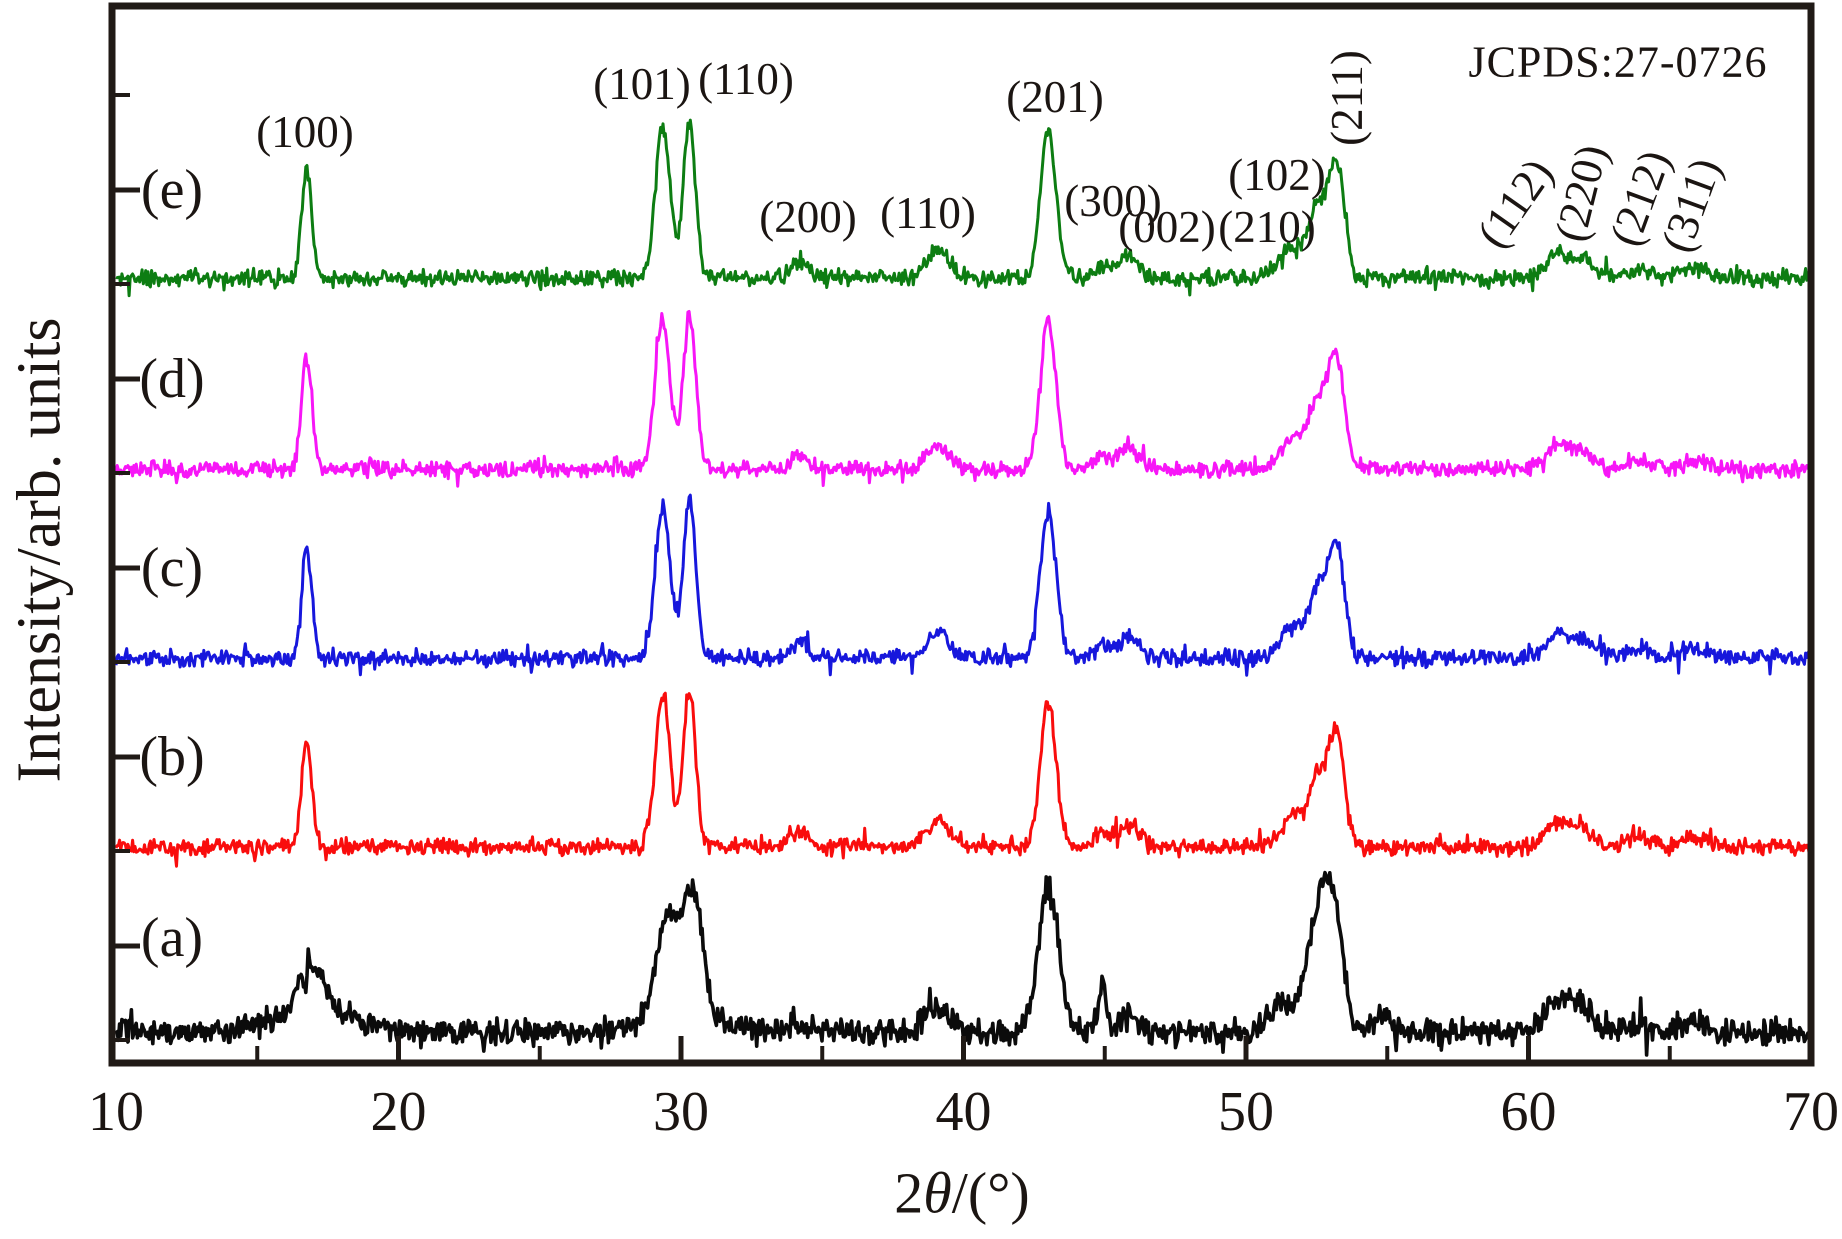  Describe the element at coordinates (172, 938) in the screenshot. I see `series-label-a: (a)` at that location.